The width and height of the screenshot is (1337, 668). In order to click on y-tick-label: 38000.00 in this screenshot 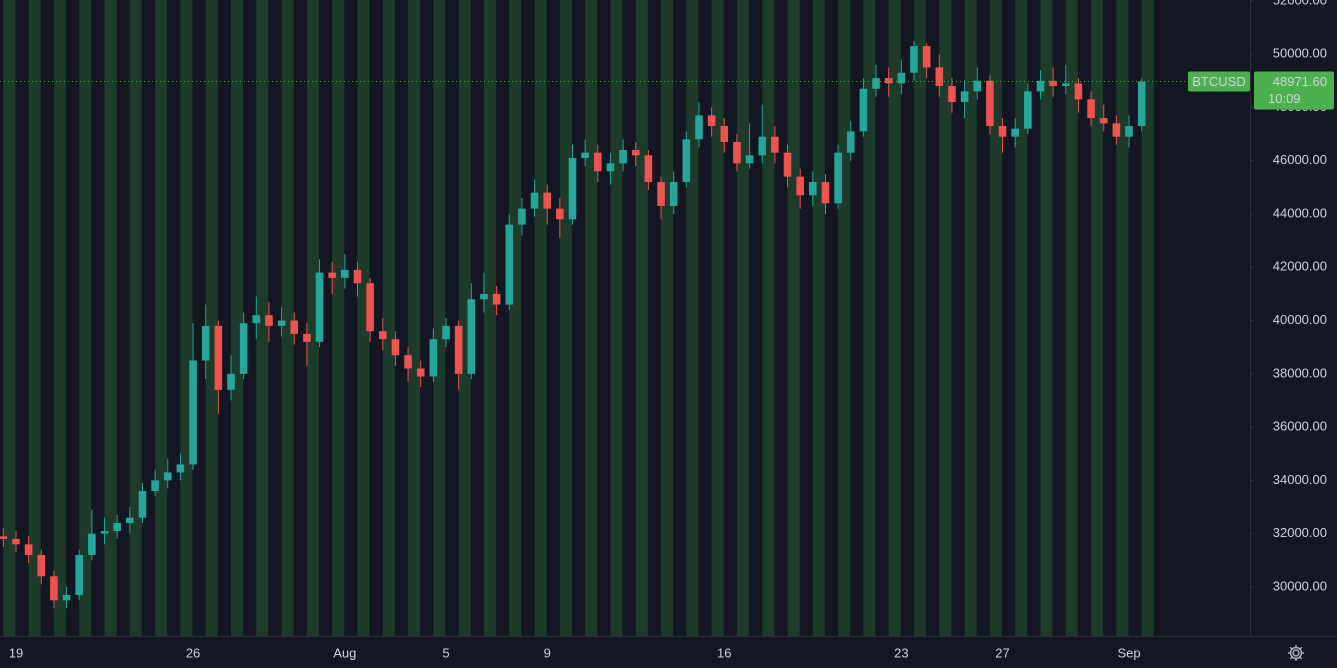, I will do `click(1300, 372)`.